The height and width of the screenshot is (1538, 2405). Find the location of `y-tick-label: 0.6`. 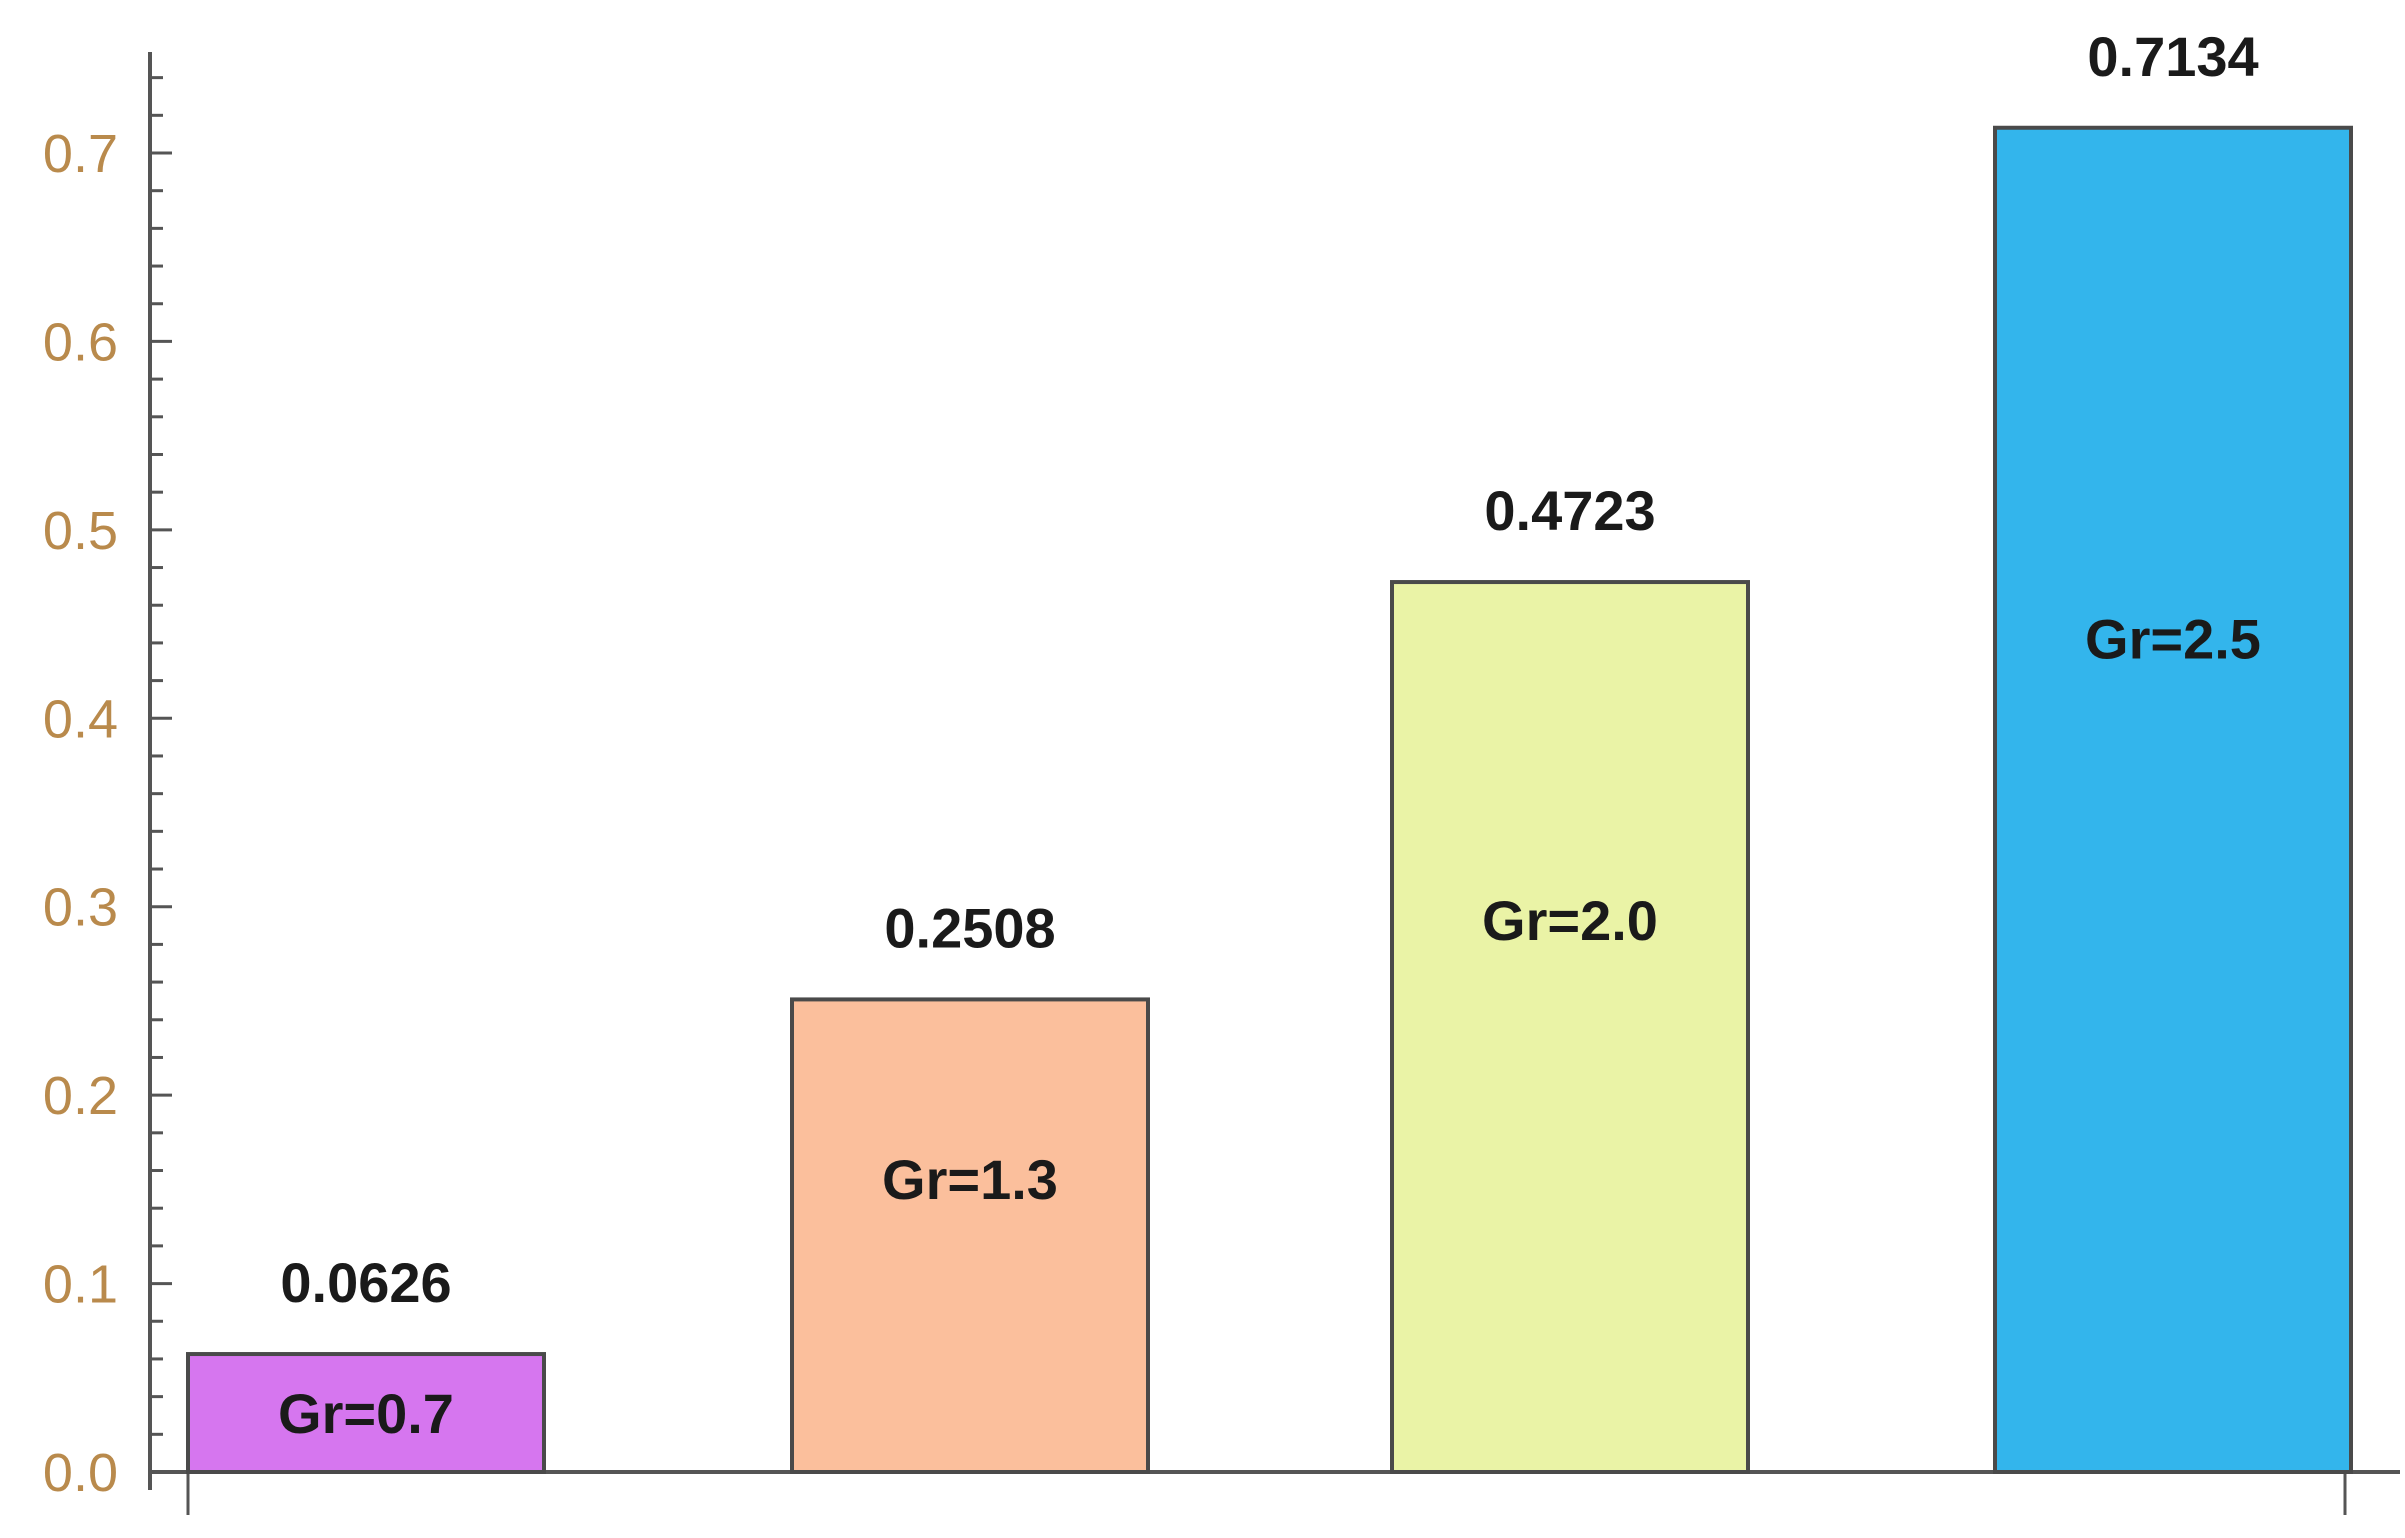

y-tick-label: 0.6 is located at coordinates (80, 342).